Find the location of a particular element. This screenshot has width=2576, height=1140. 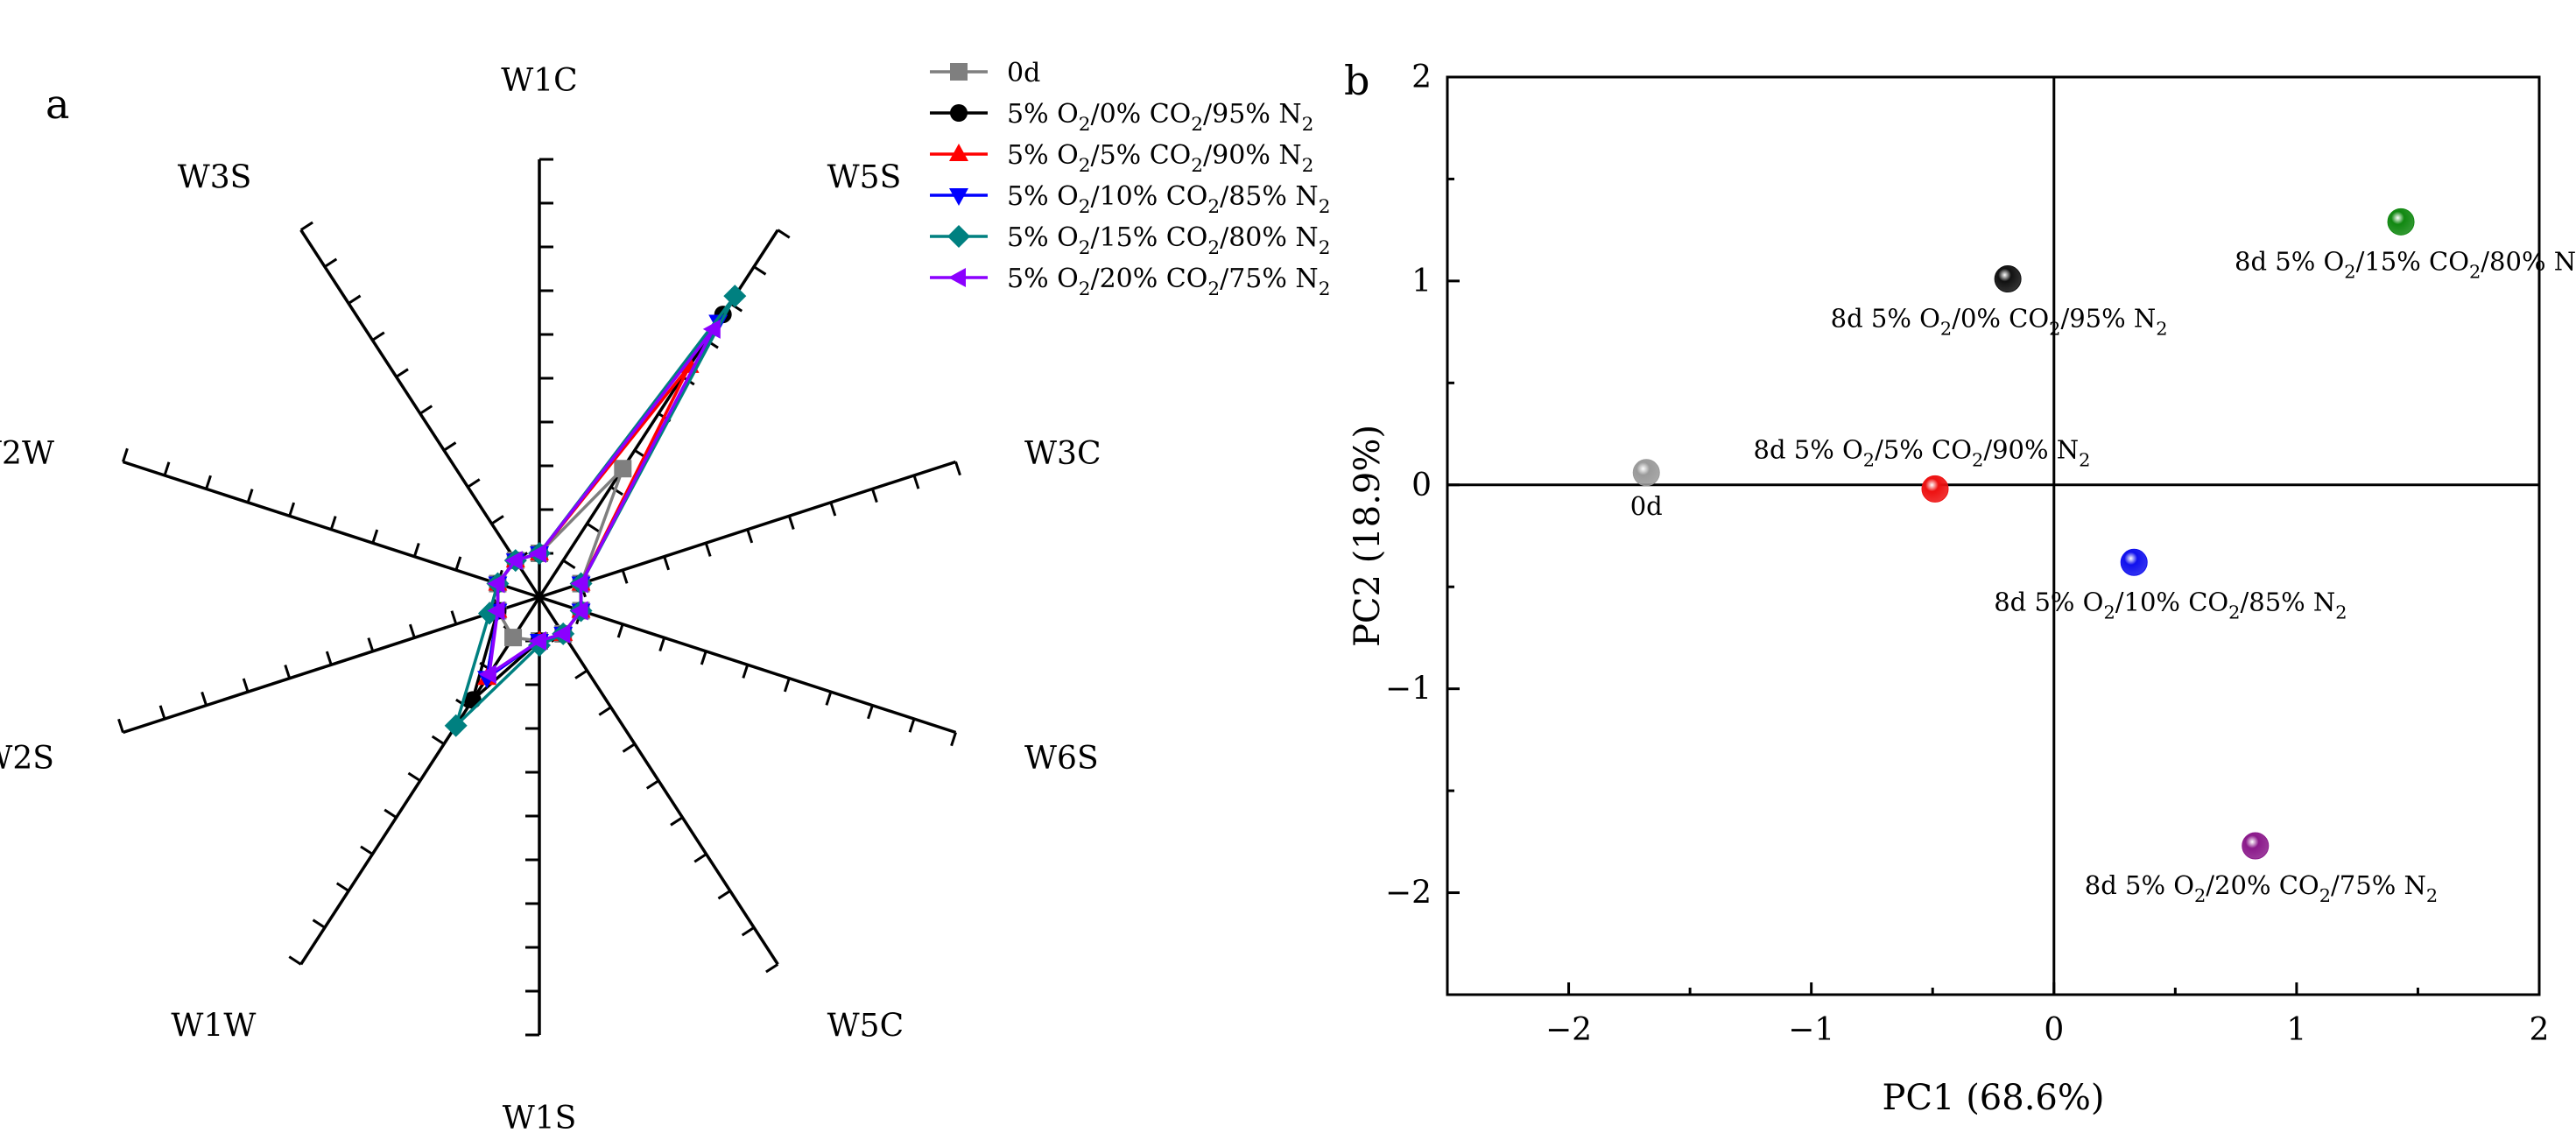

x-tick-label: 2 is located at coordinates (2540, 1030).